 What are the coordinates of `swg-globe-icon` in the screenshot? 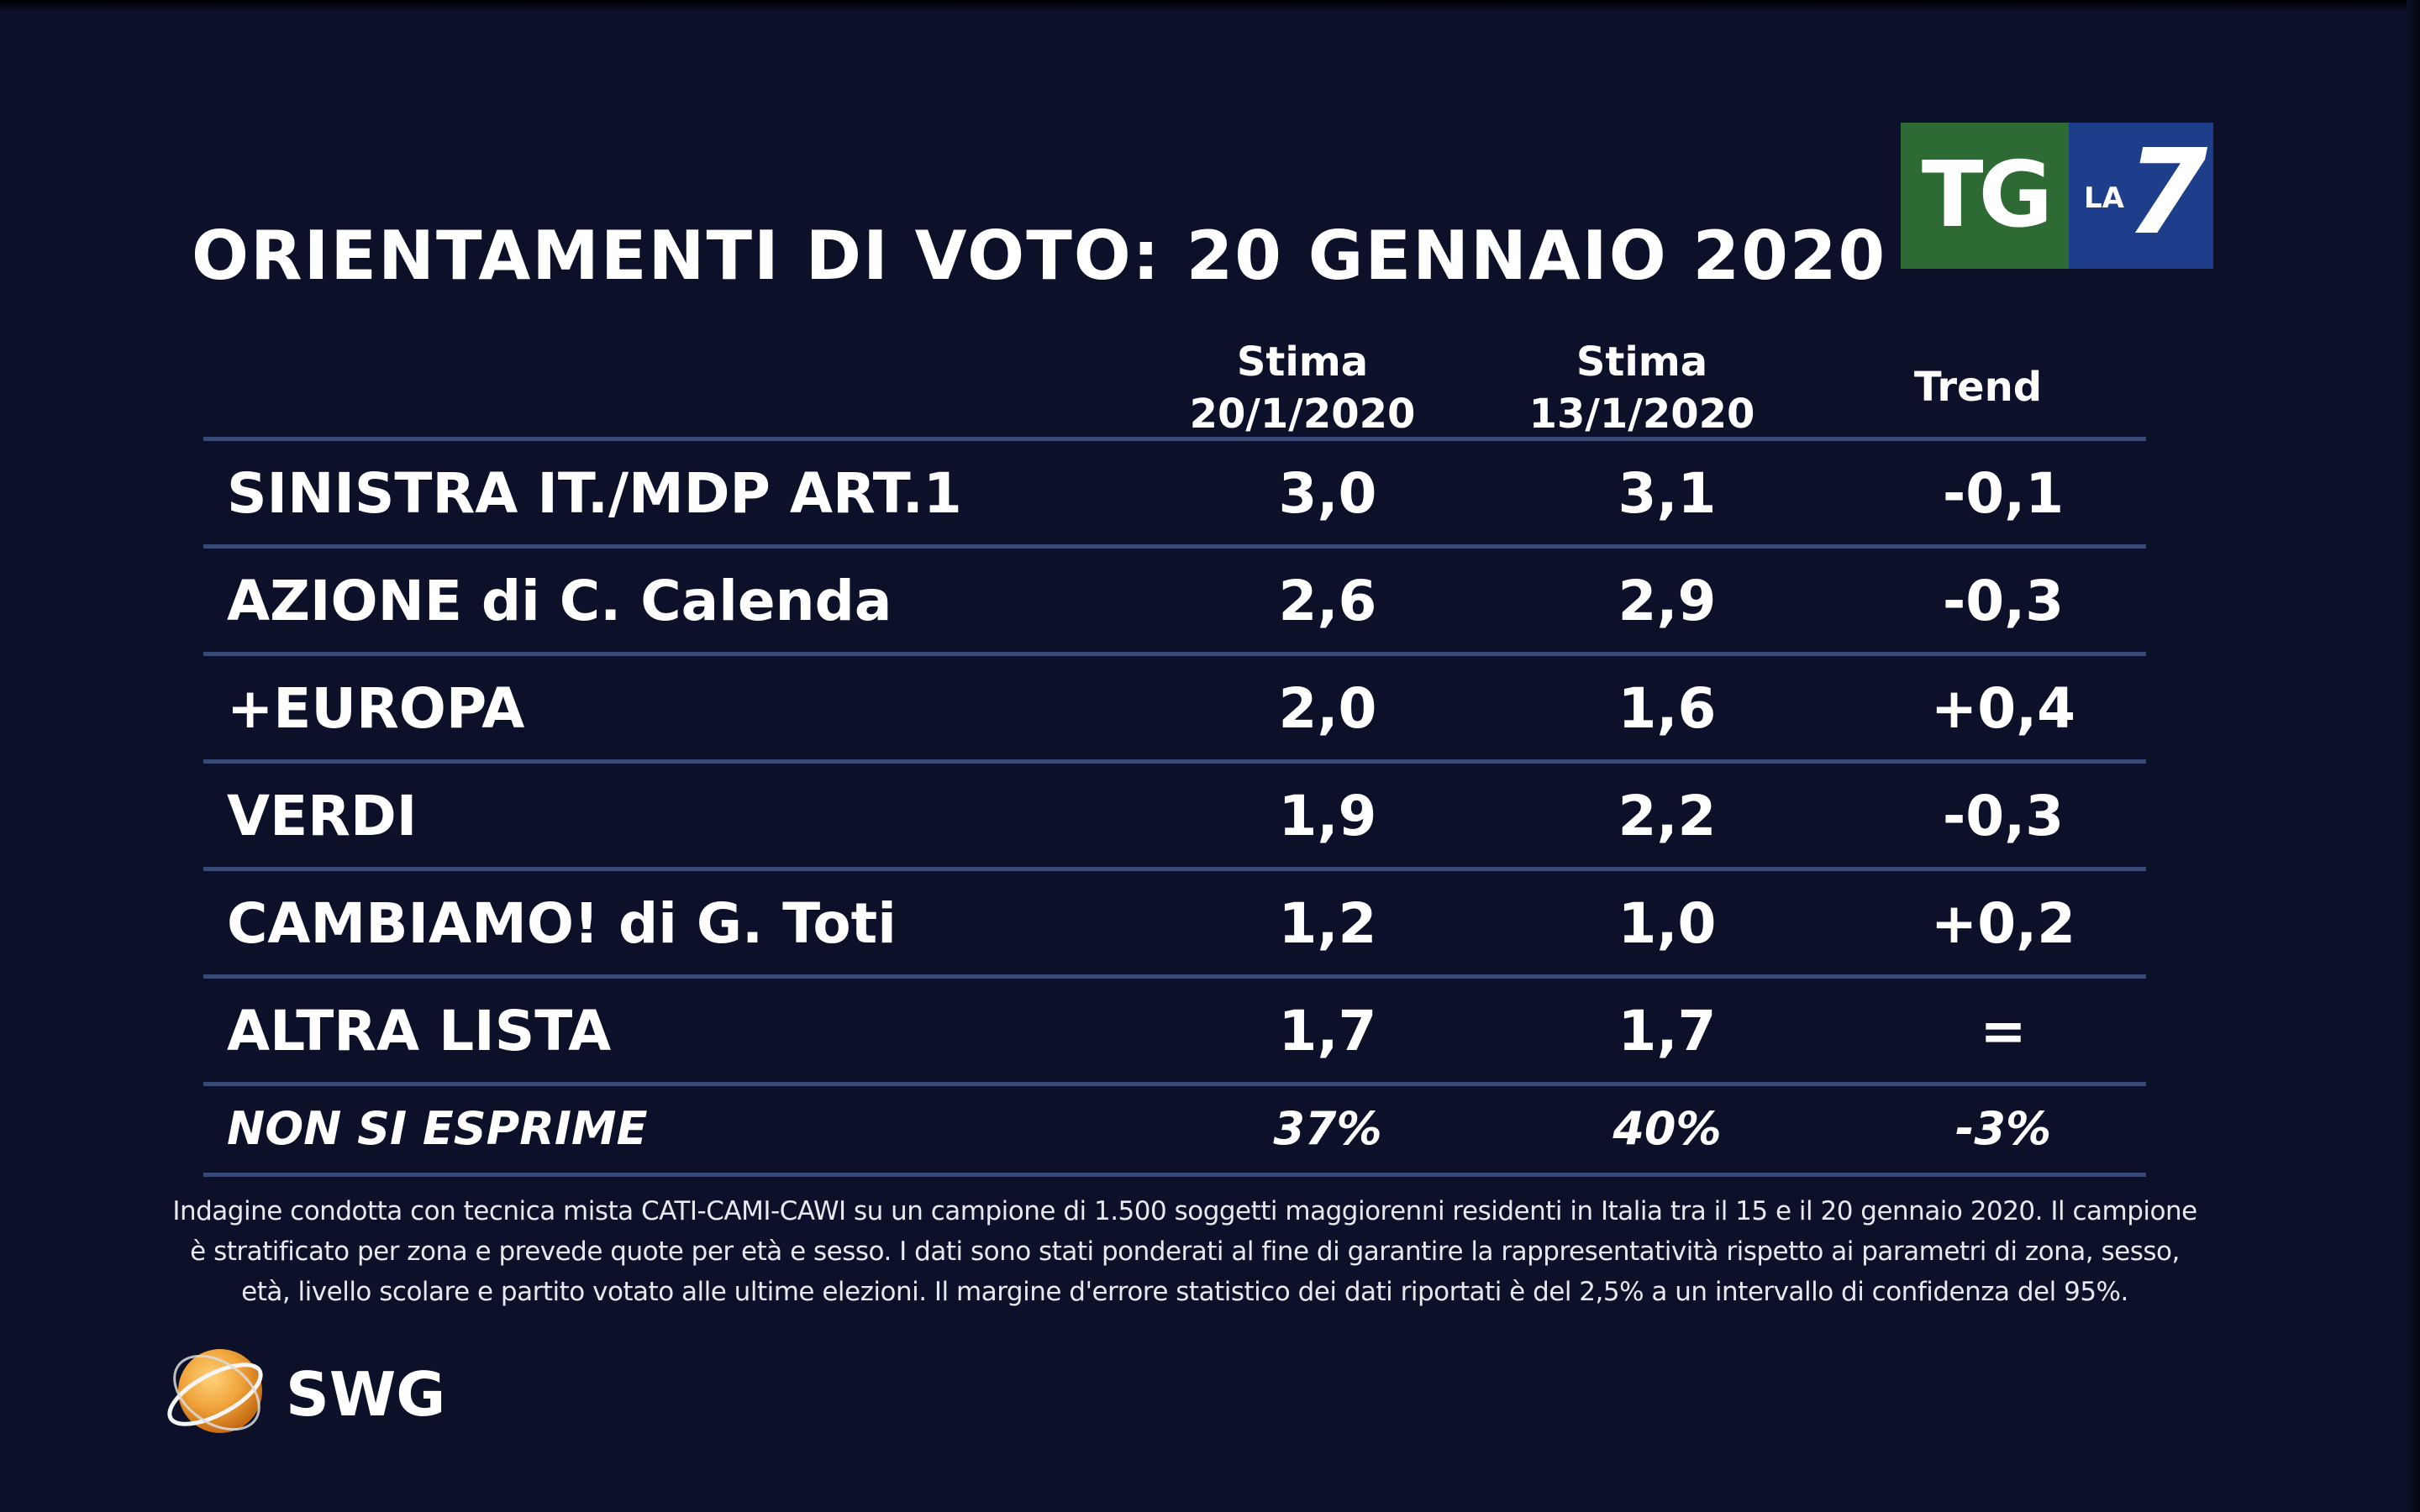 It's located at (215, 1391).